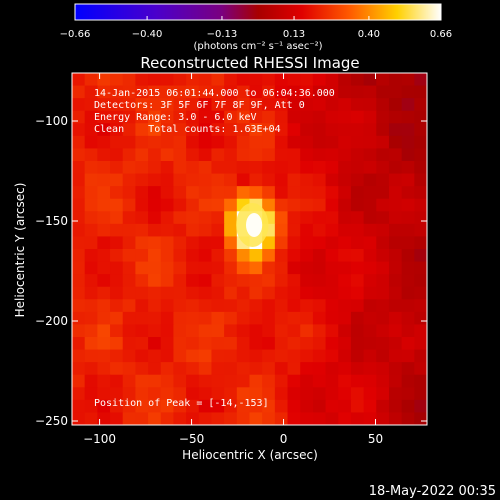  What do you see at coordinates (256, 28) in the screenshot?
I see `colorbar-ticks: −0.66 −0.40 −0.13 0.13 0.40 0.66` at bounding box center [256, 28].